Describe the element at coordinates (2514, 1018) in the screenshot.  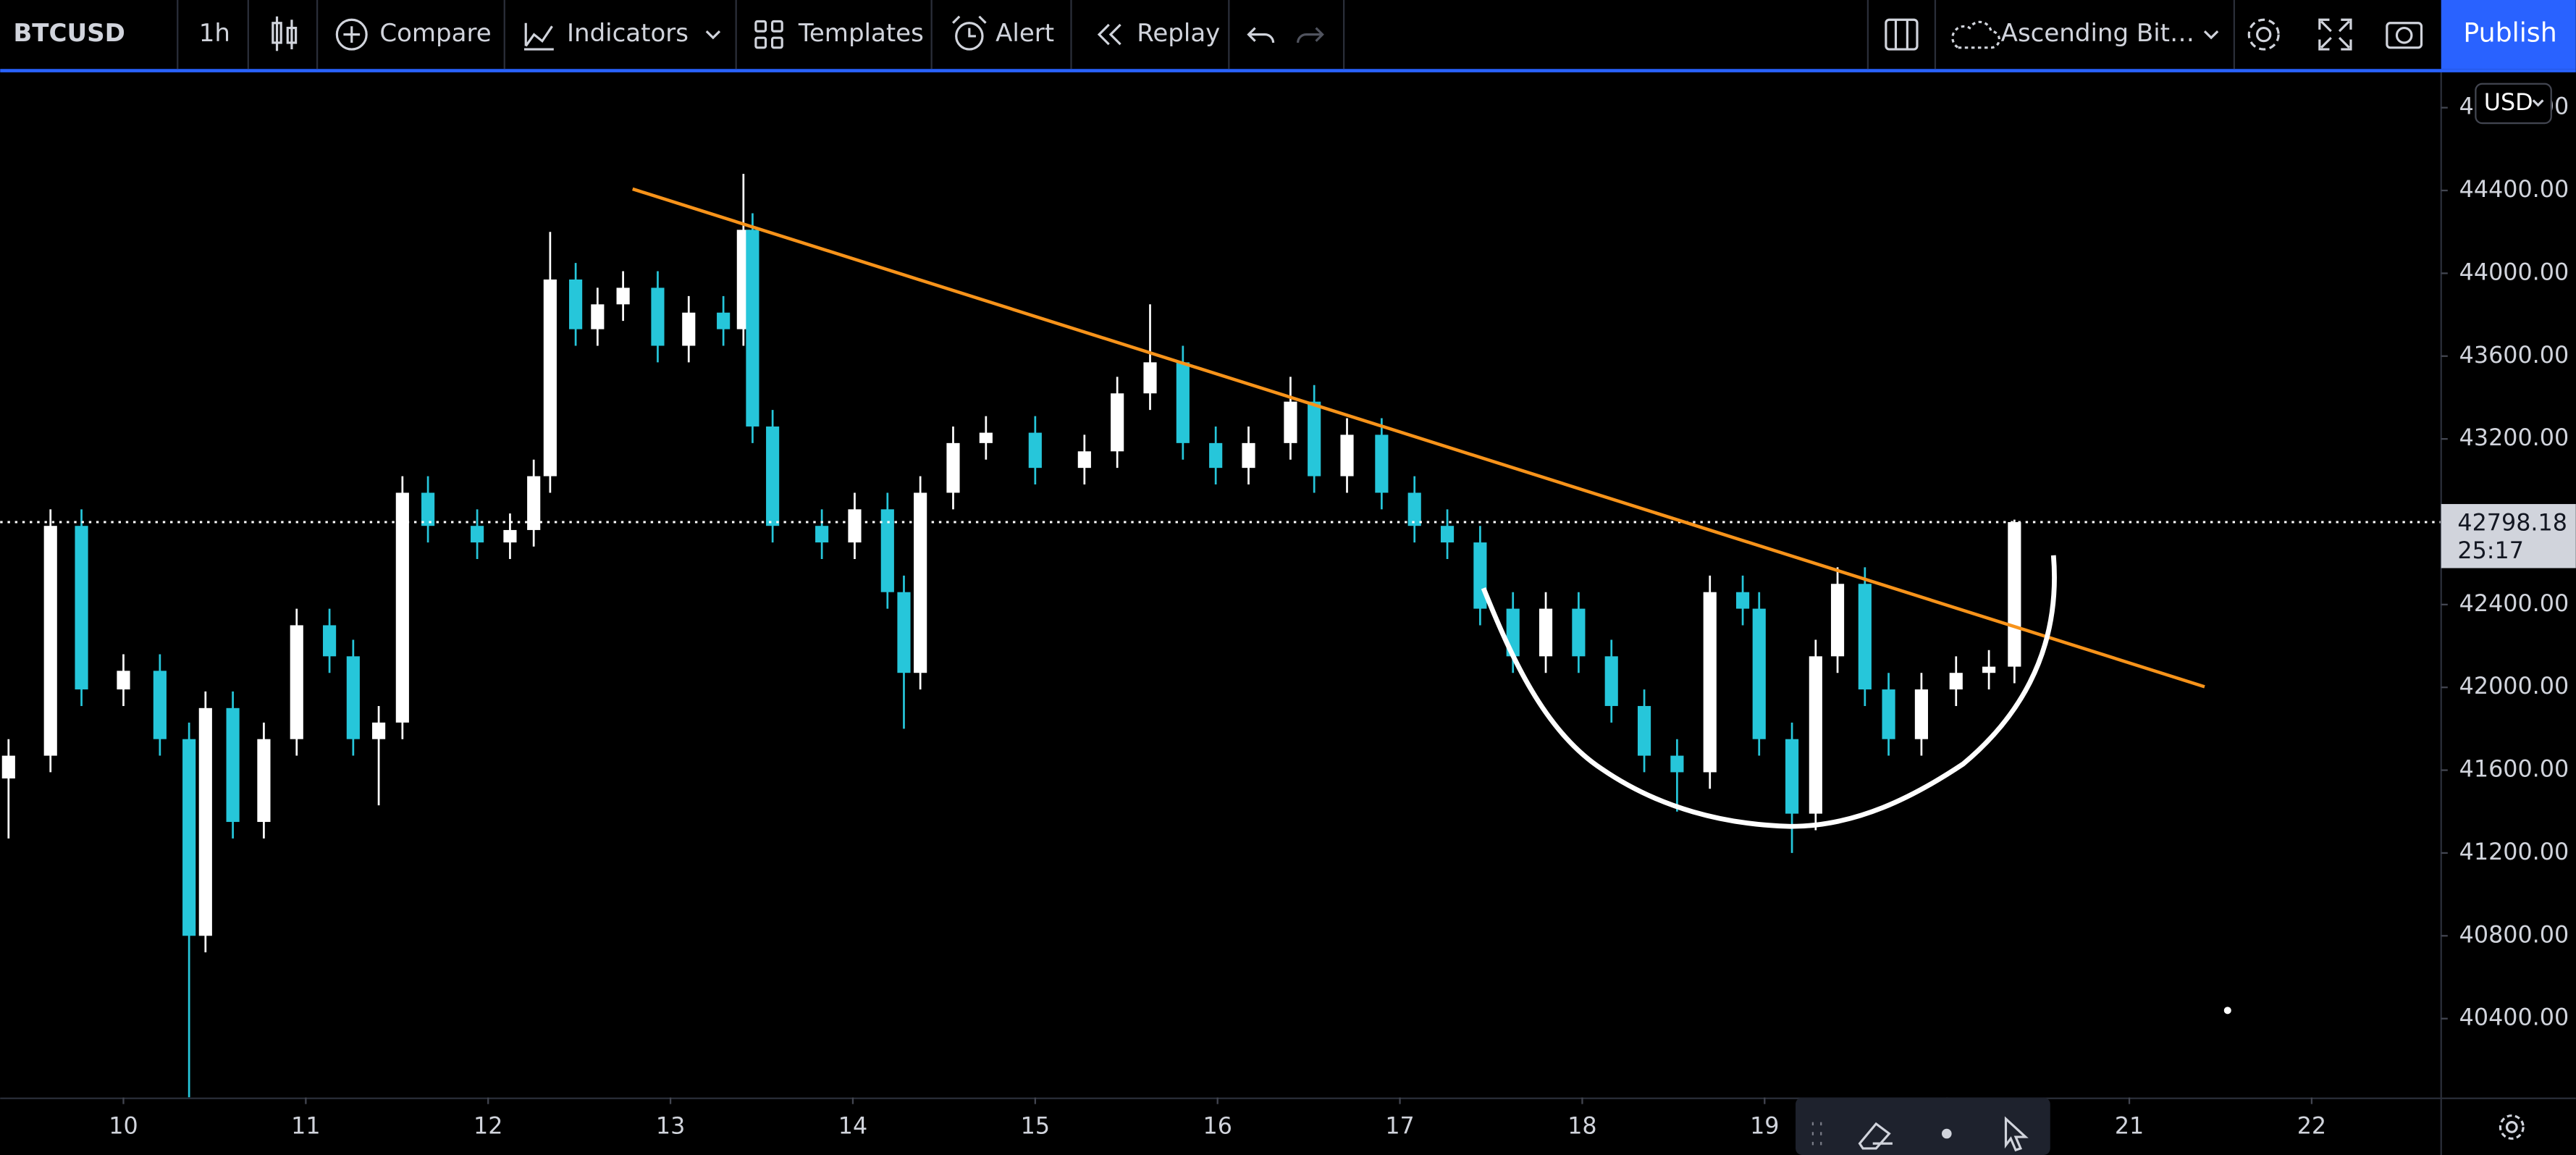
I see `y-tick-label: 40400.00` at that location.